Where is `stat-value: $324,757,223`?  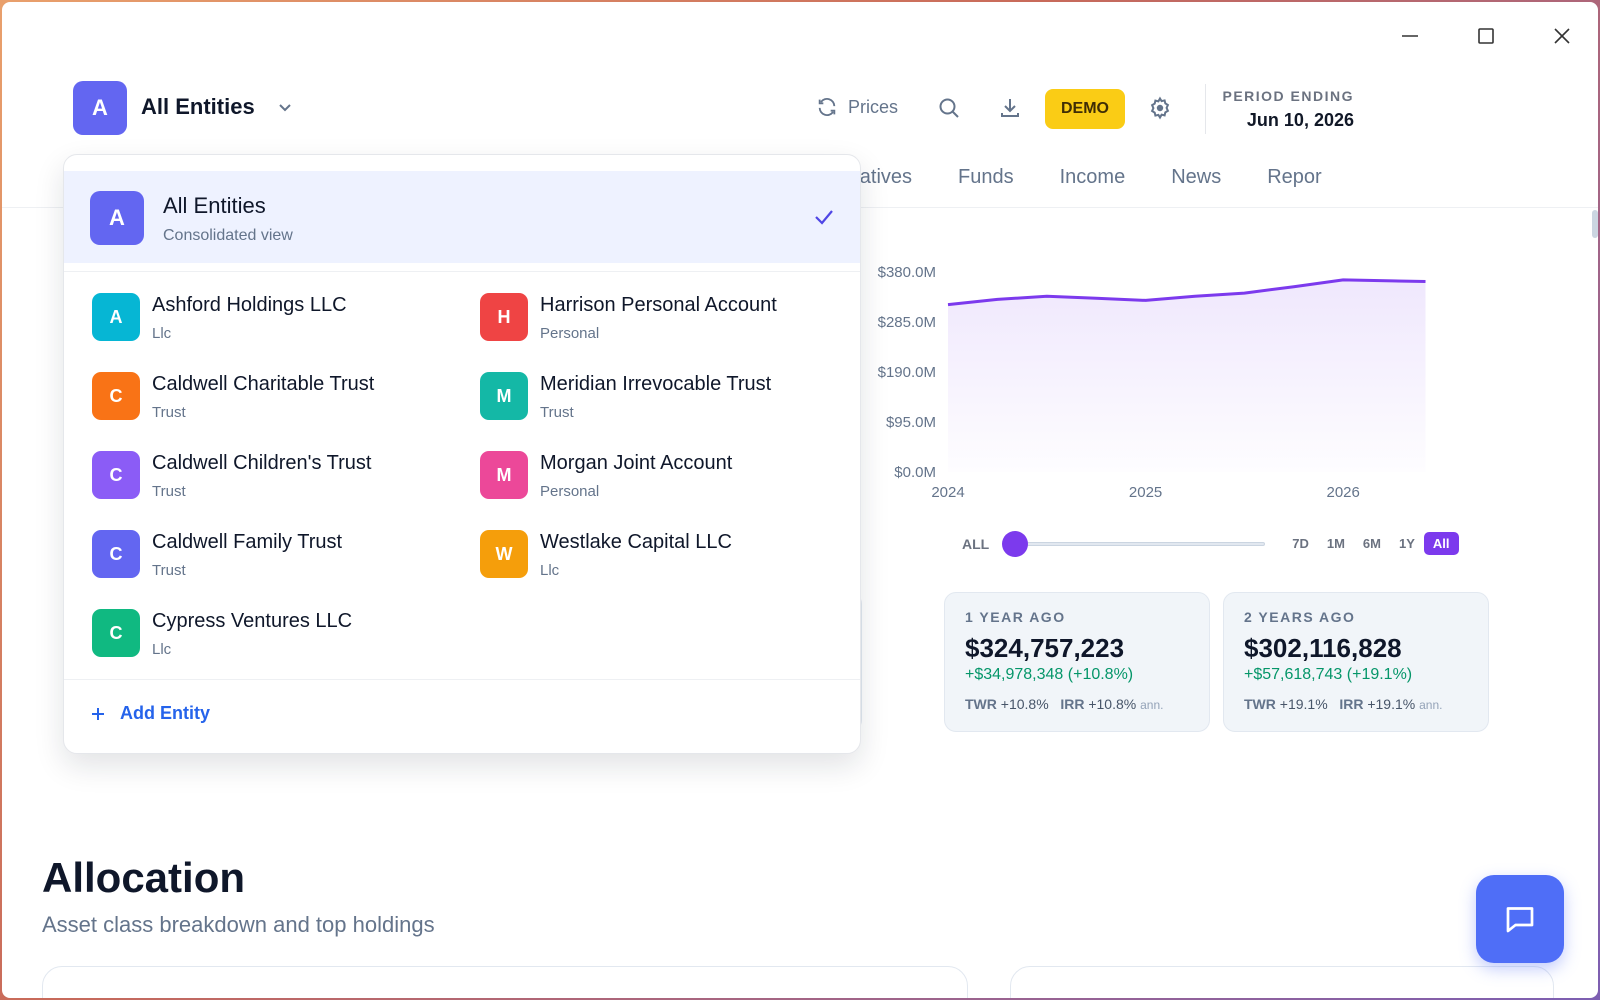
stat-value: $324,757,223 is located at coordinates (1045, 648).